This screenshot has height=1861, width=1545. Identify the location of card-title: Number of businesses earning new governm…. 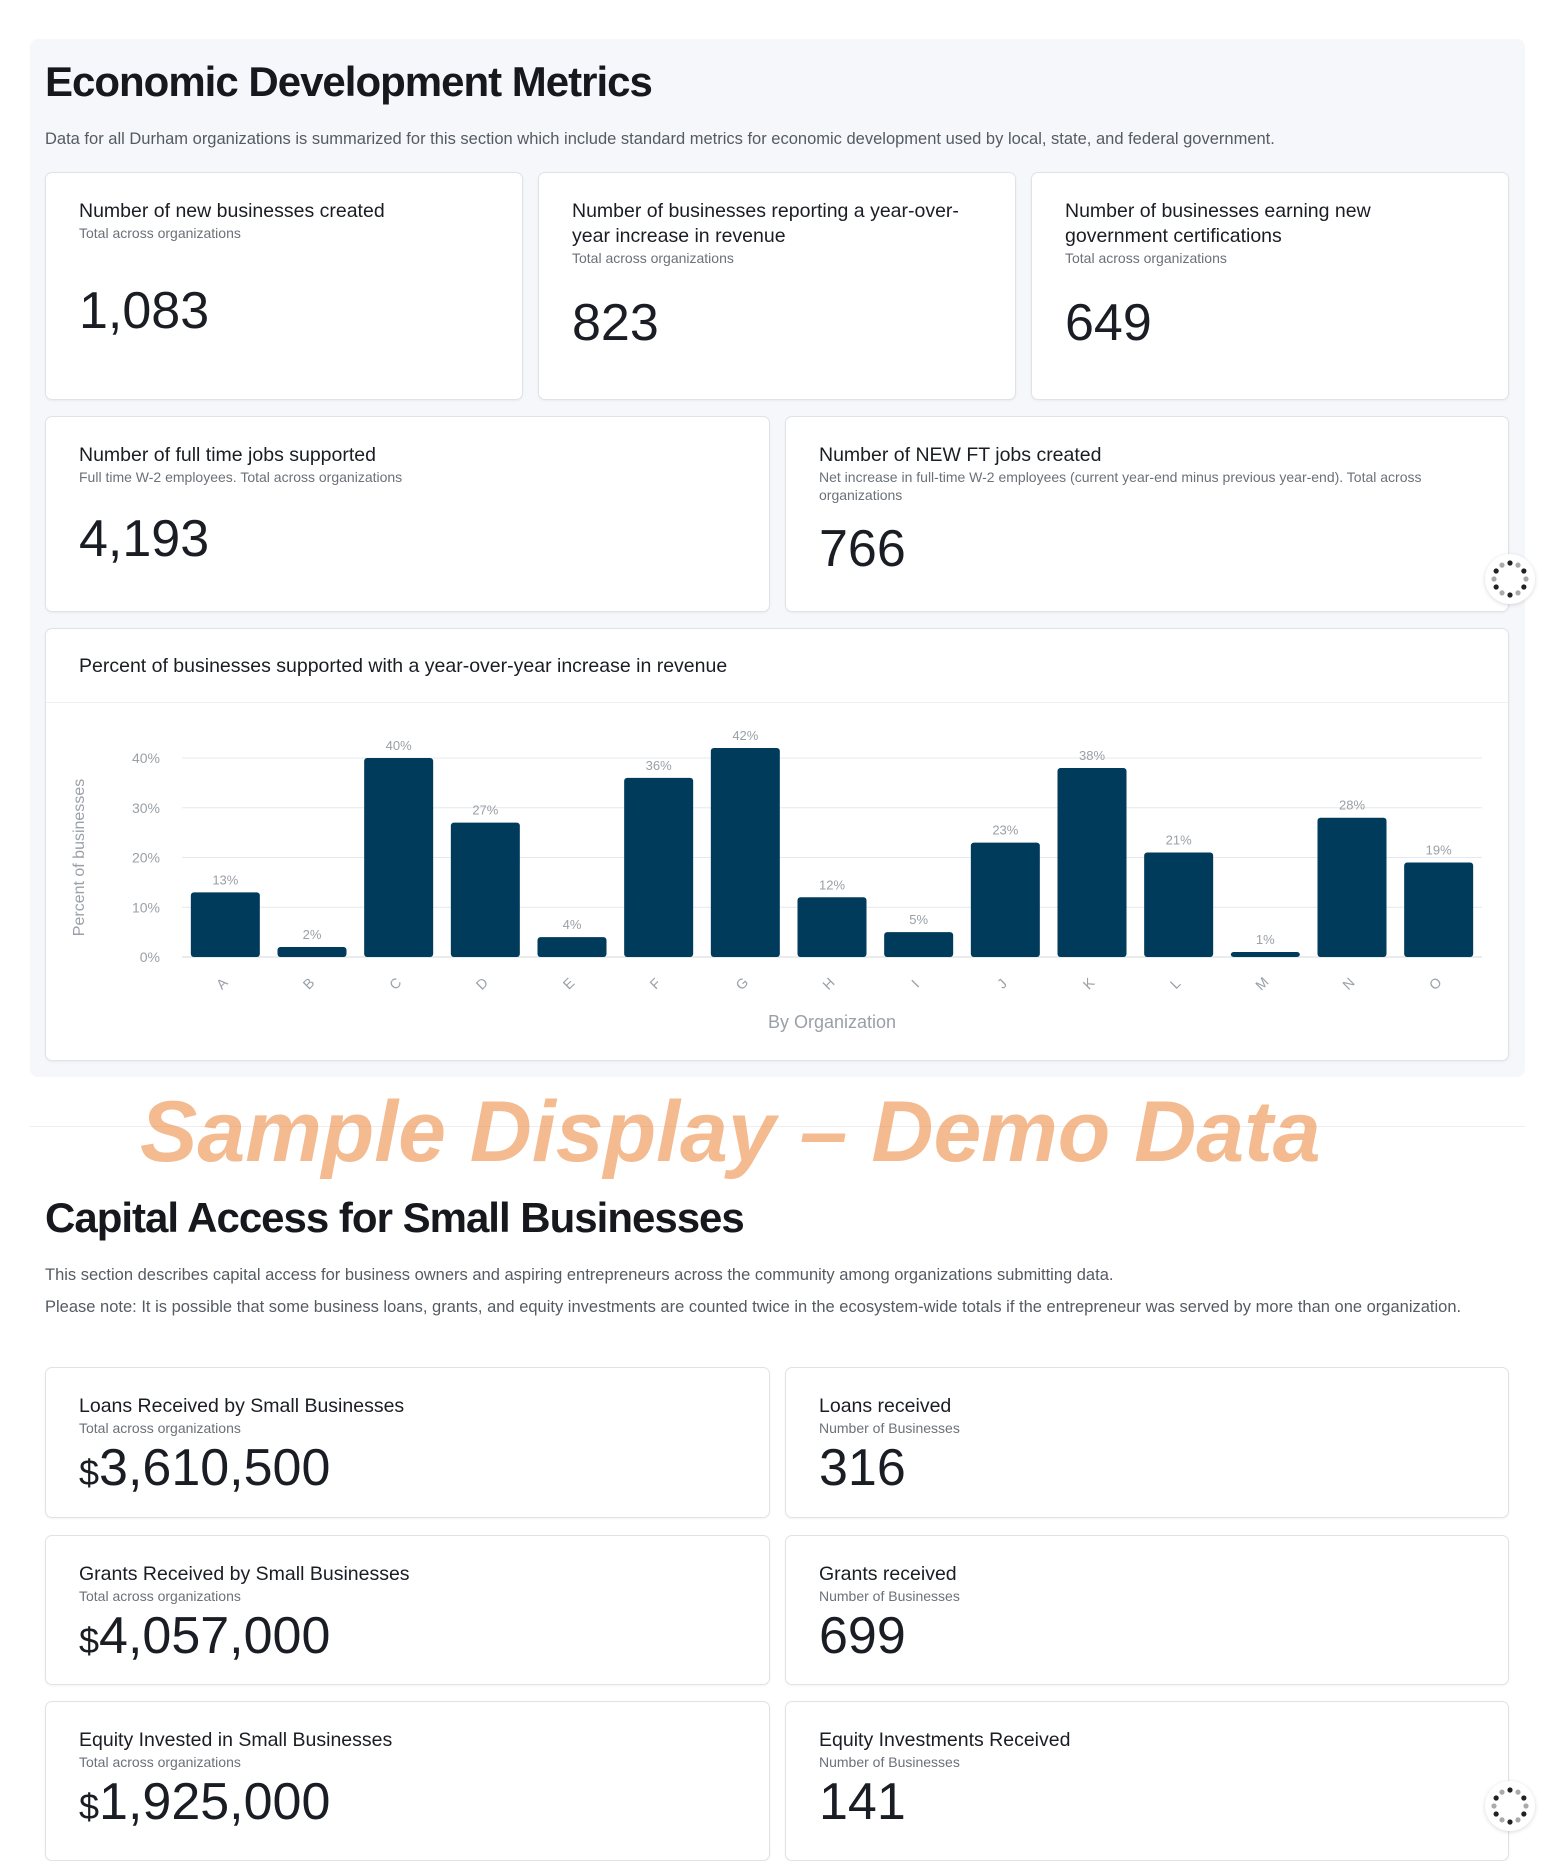
(1218, 223).